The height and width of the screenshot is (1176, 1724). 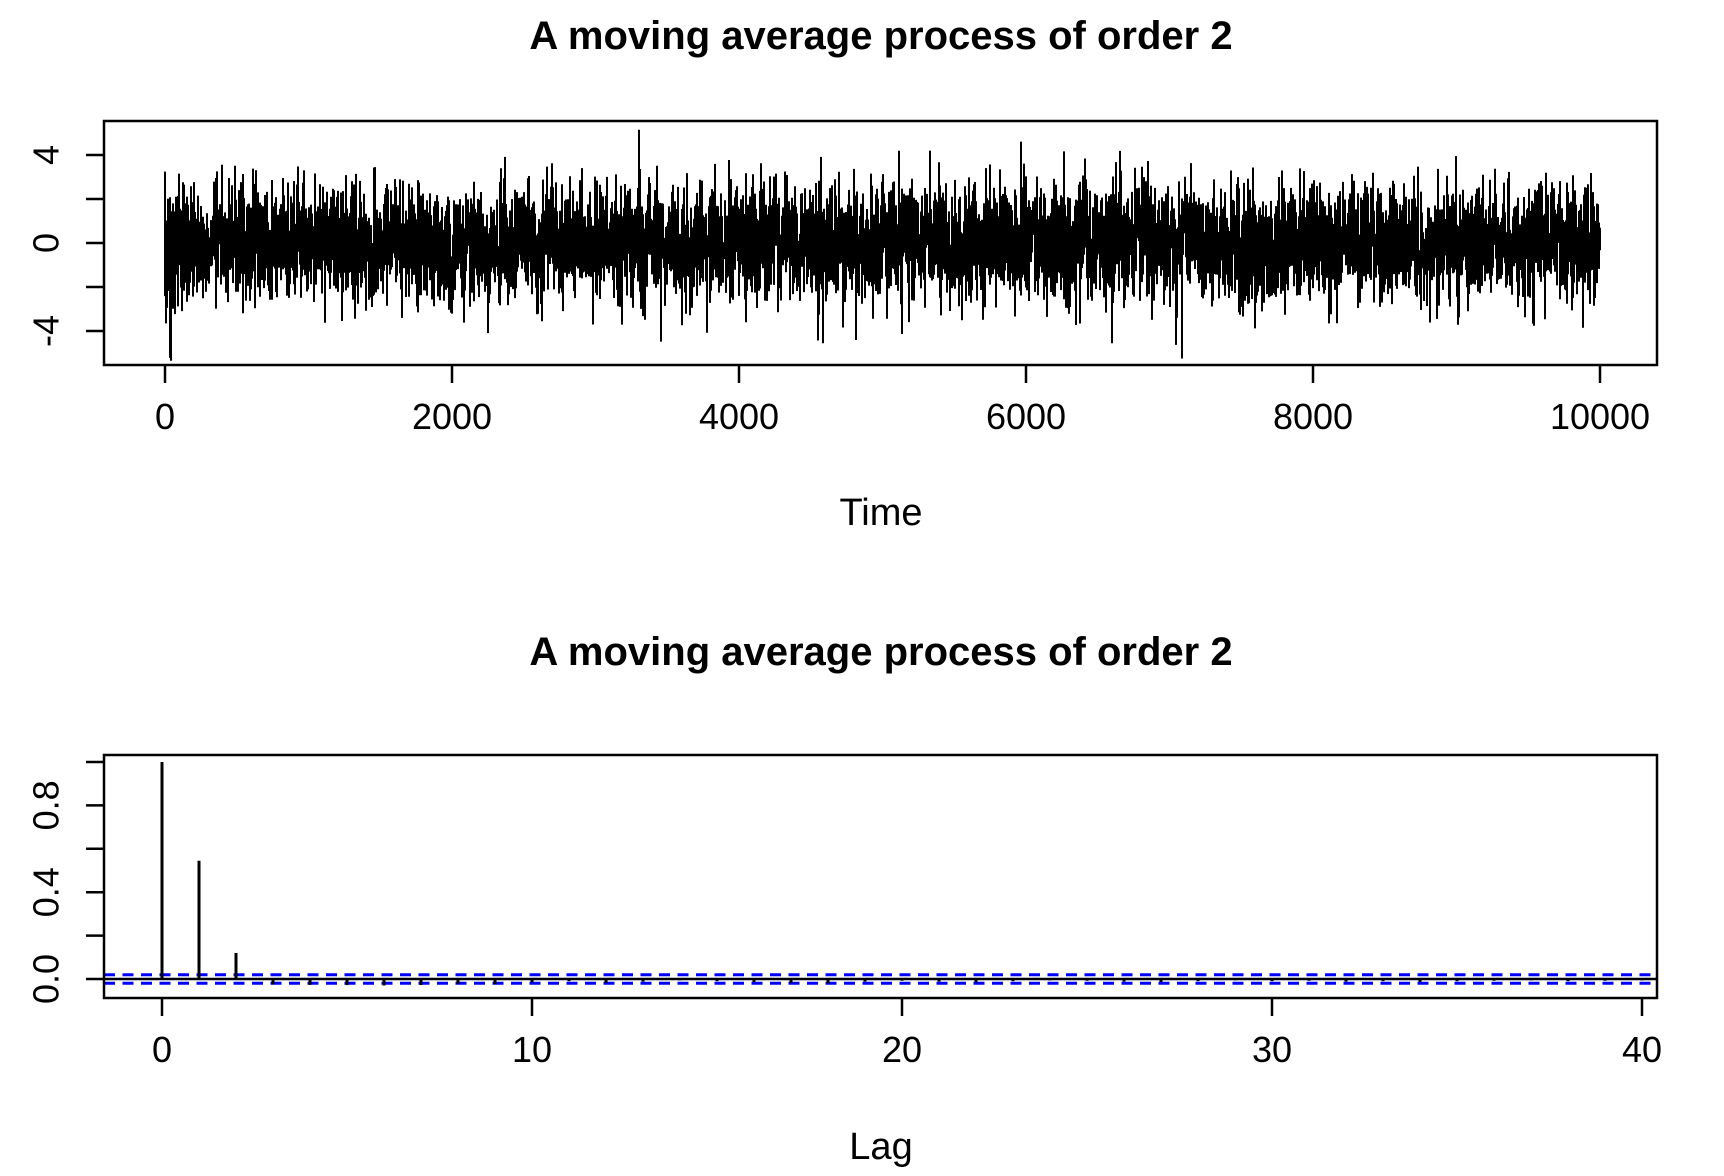 What do you see at coordinates (1272, 1049) in the screenshot?
I see `x-tick-label: 30` at bounding box center [1272, 1049].